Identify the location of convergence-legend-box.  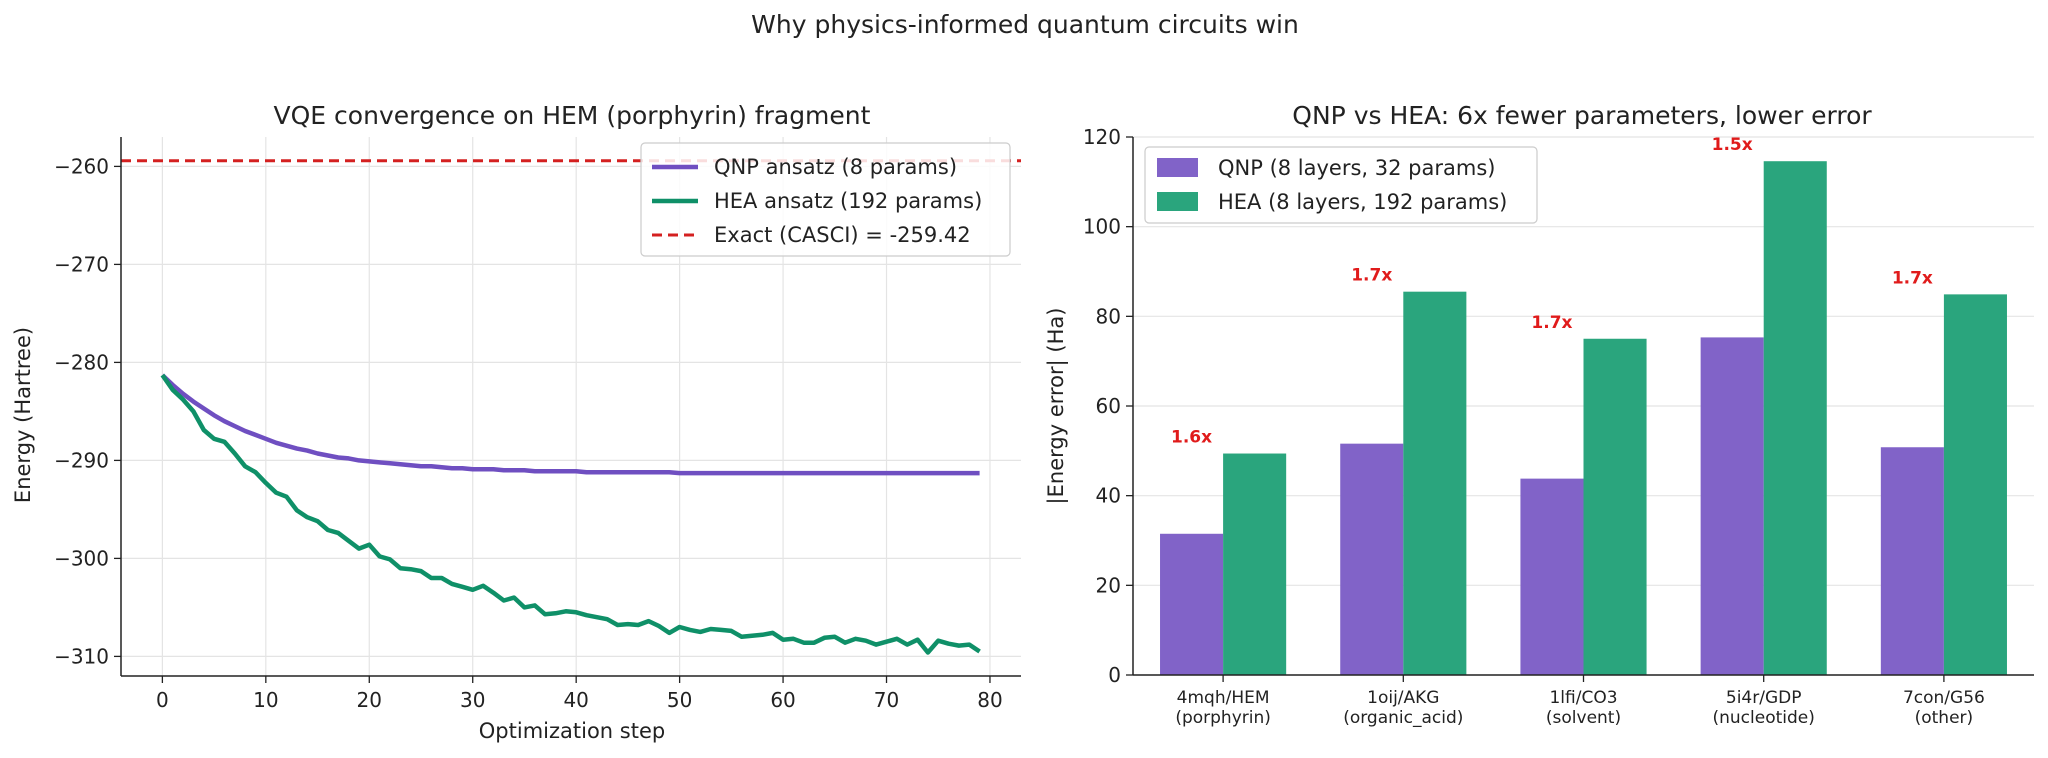
(825, 199).